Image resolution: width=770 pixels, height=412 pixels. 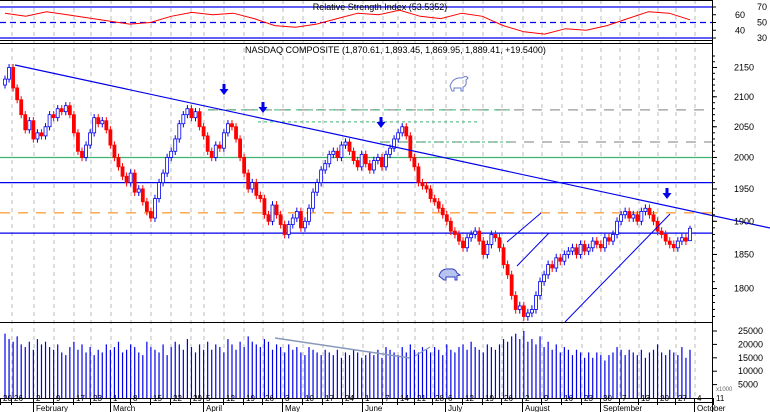 What do you see at coordinates (380, 7) in the screenshot?
I see `rsi-title: Relative Strength Index (53.5352)` at bounding box center [380, 7].